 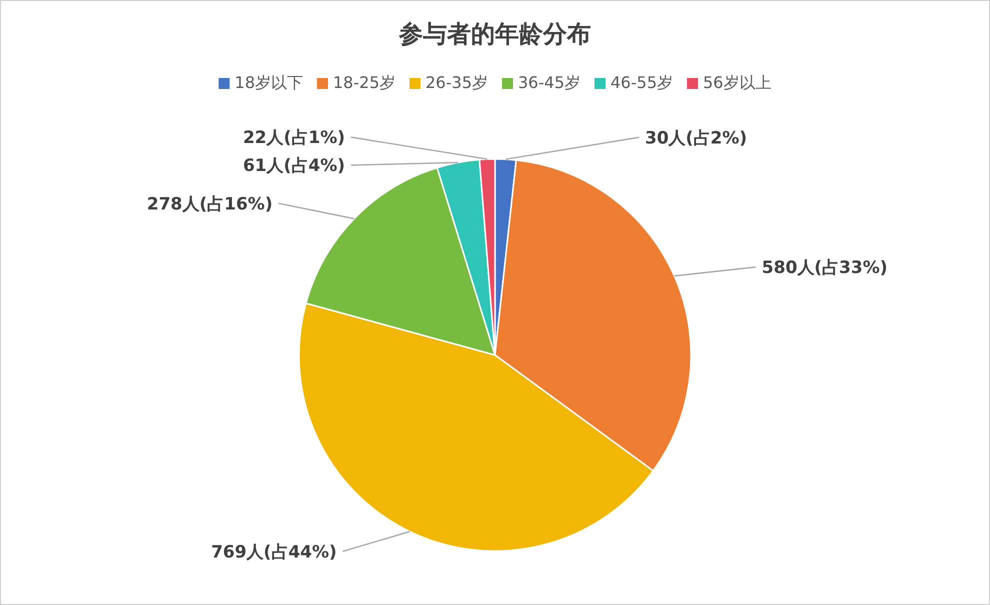 I want to click on legend-label: 56岁以上, so click(x=737, y=82).